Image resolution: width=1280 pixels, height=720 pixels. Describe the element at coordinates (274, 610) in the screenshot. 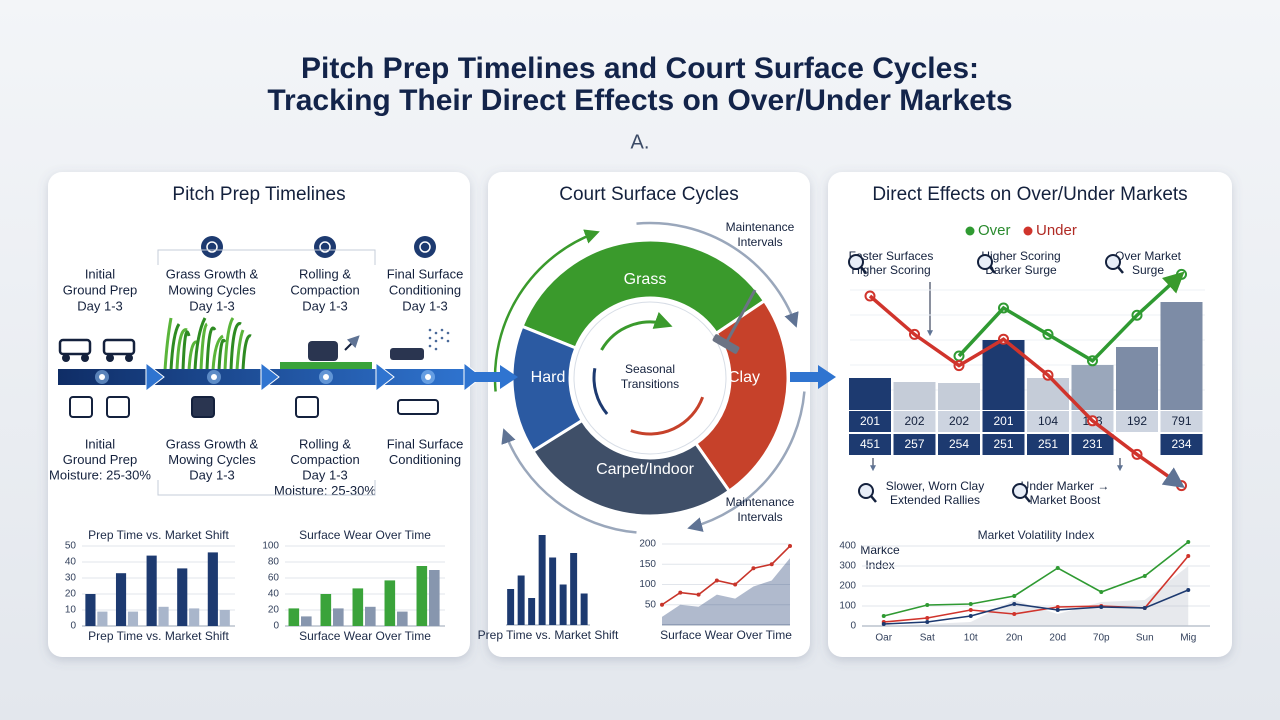

I see `y-tick-label: 20` at that location.